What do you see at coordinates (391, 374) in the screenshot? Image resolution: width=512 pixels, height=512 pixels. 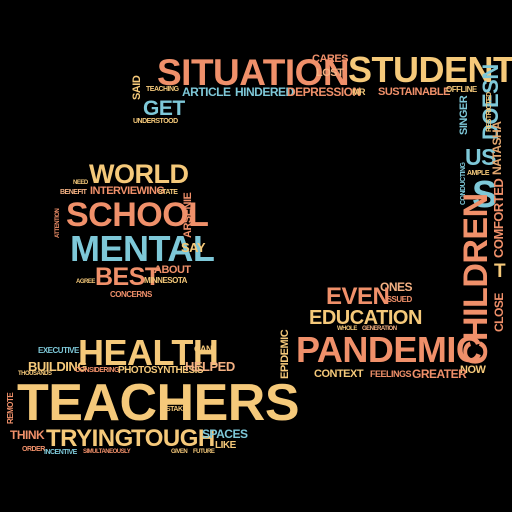 I see `word-feelings: FEELINGS` at bounding box center [391, 374].